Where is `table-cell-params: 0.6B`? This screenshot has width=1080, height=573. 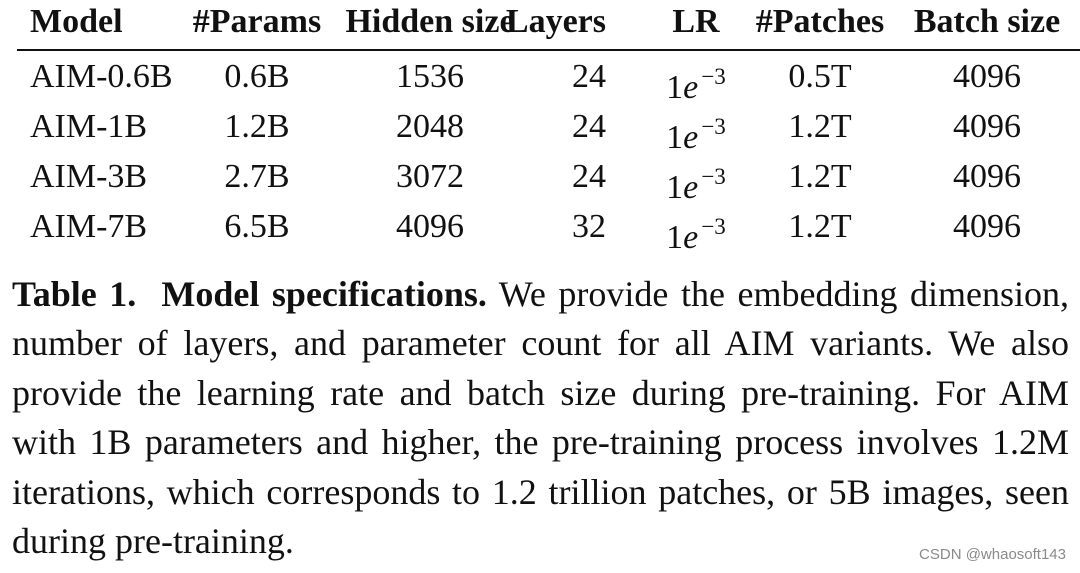
table-cell-params: 0.6B is located at coordinates (257, 76).